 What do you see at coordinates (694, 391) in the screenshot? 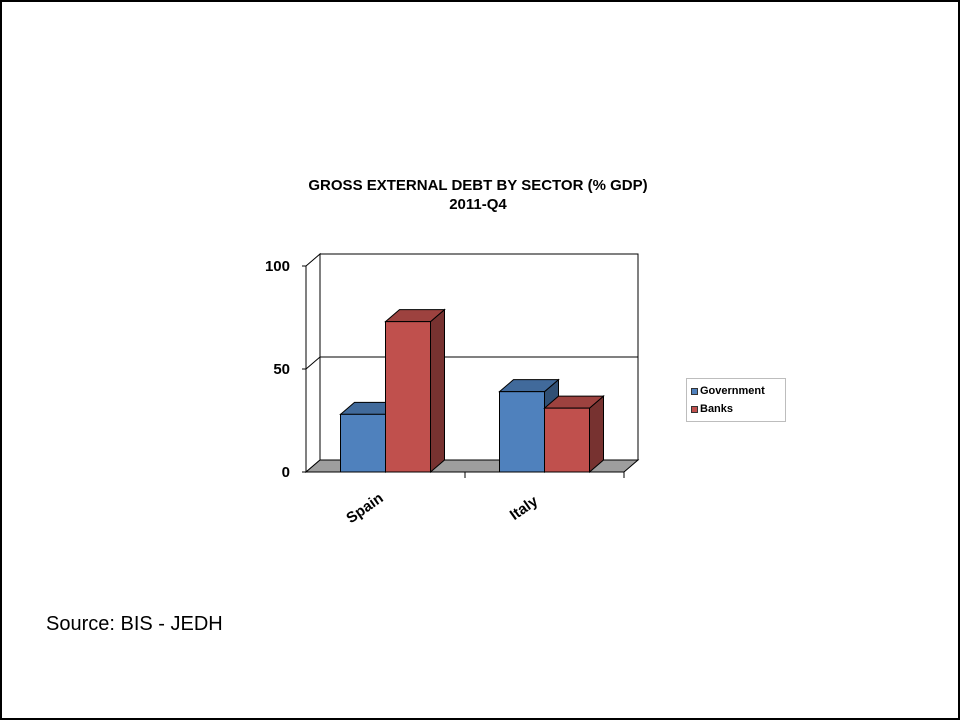
I see `legend-swatch-government` at bounding box center [694, 391].